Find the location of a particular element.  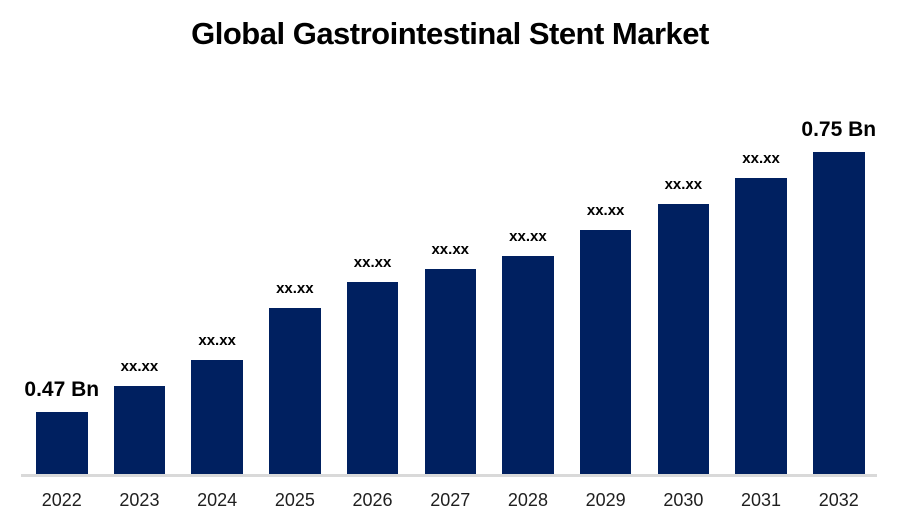

bar-2022 is located at coordinates (62, 443).